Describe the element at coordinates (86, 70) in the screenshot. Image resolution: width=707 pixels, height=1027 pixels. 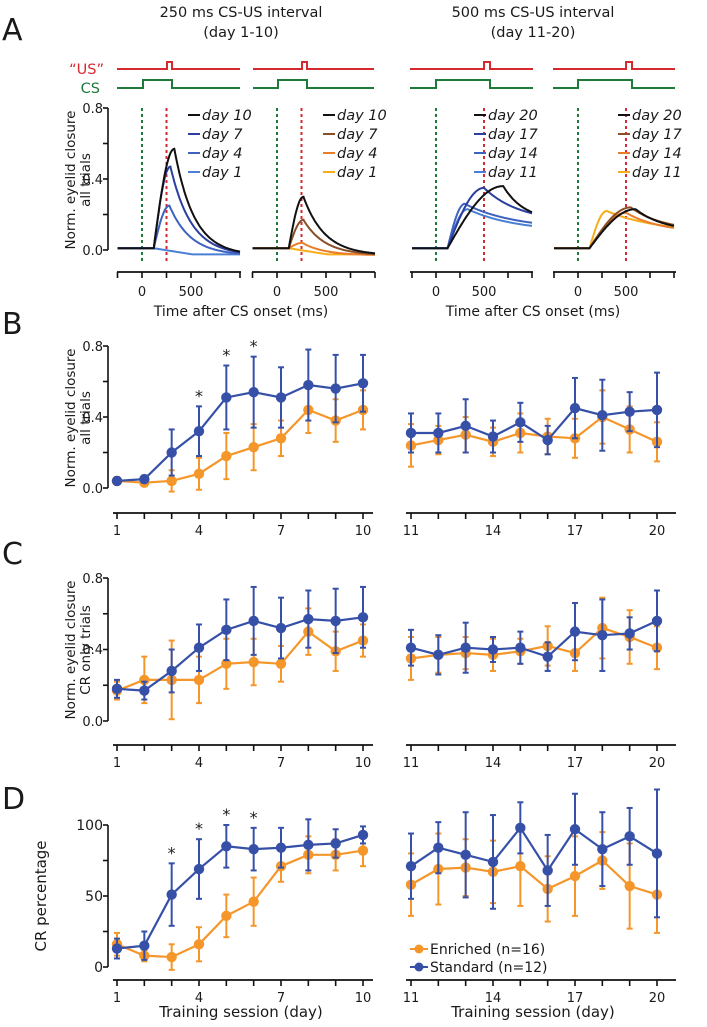
I see `us-label: “US”` at that location.